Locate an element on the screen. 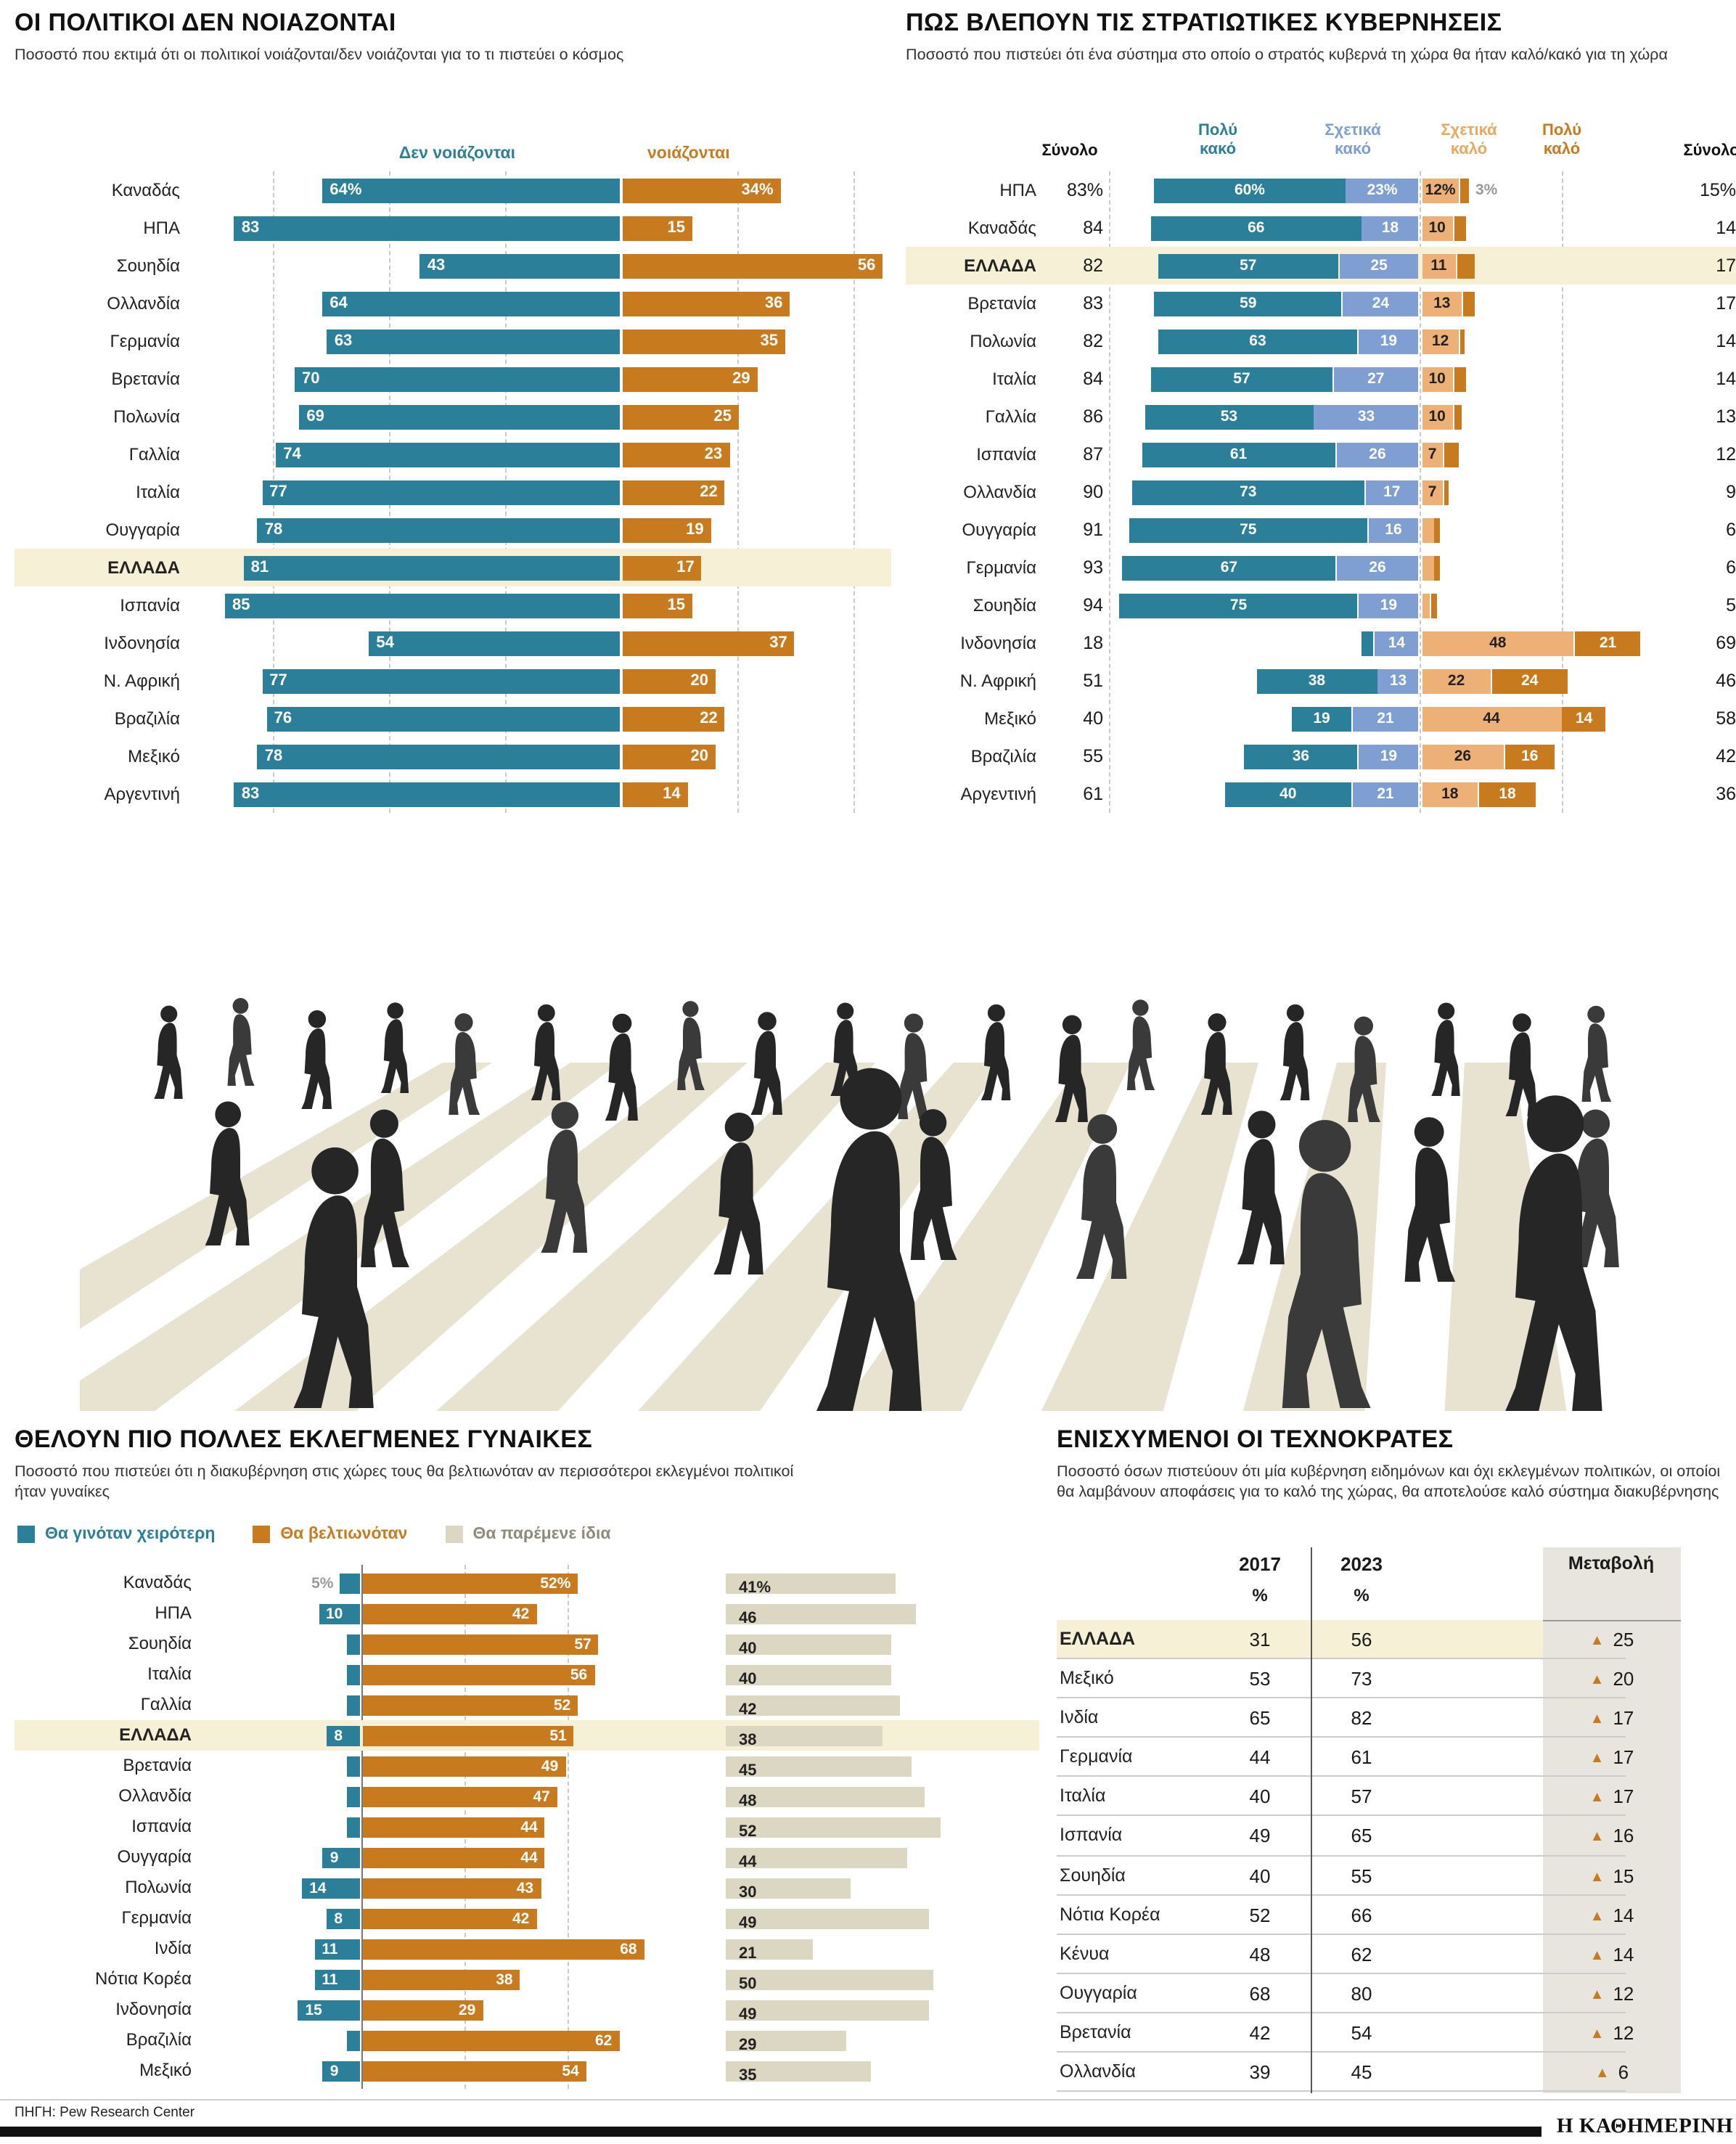 This screenshot has width=1736, height=2144. chart-row: ΕΛΛΑΔΑ 81 17 is located at coordinates (453, 567).